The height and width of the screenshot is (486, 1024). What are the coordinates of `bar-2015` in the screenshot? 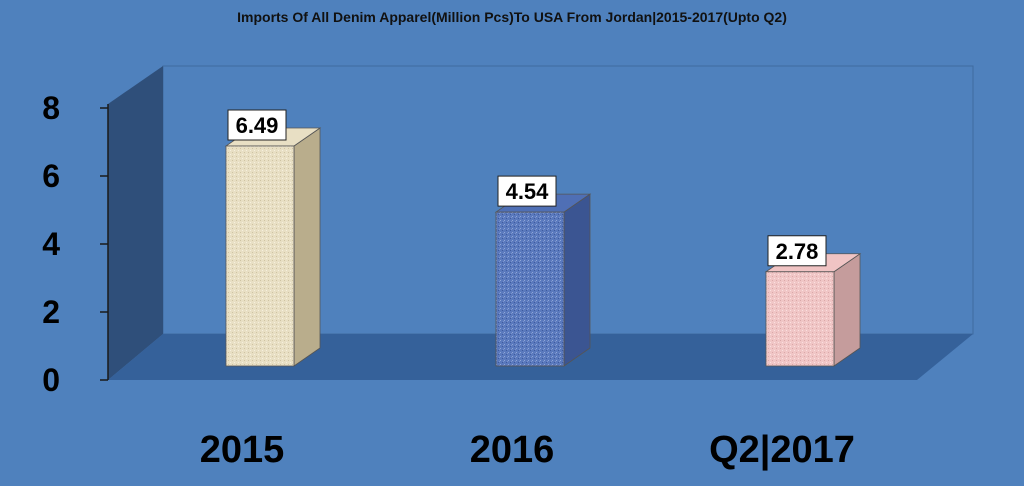 It's located at (273, 247).